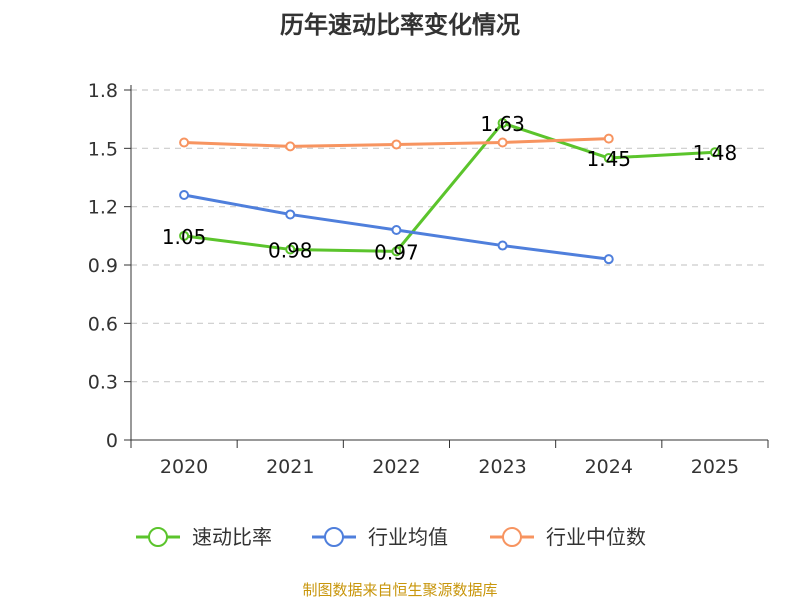  I want to click on data-label: 0.98, so click(290, 250).